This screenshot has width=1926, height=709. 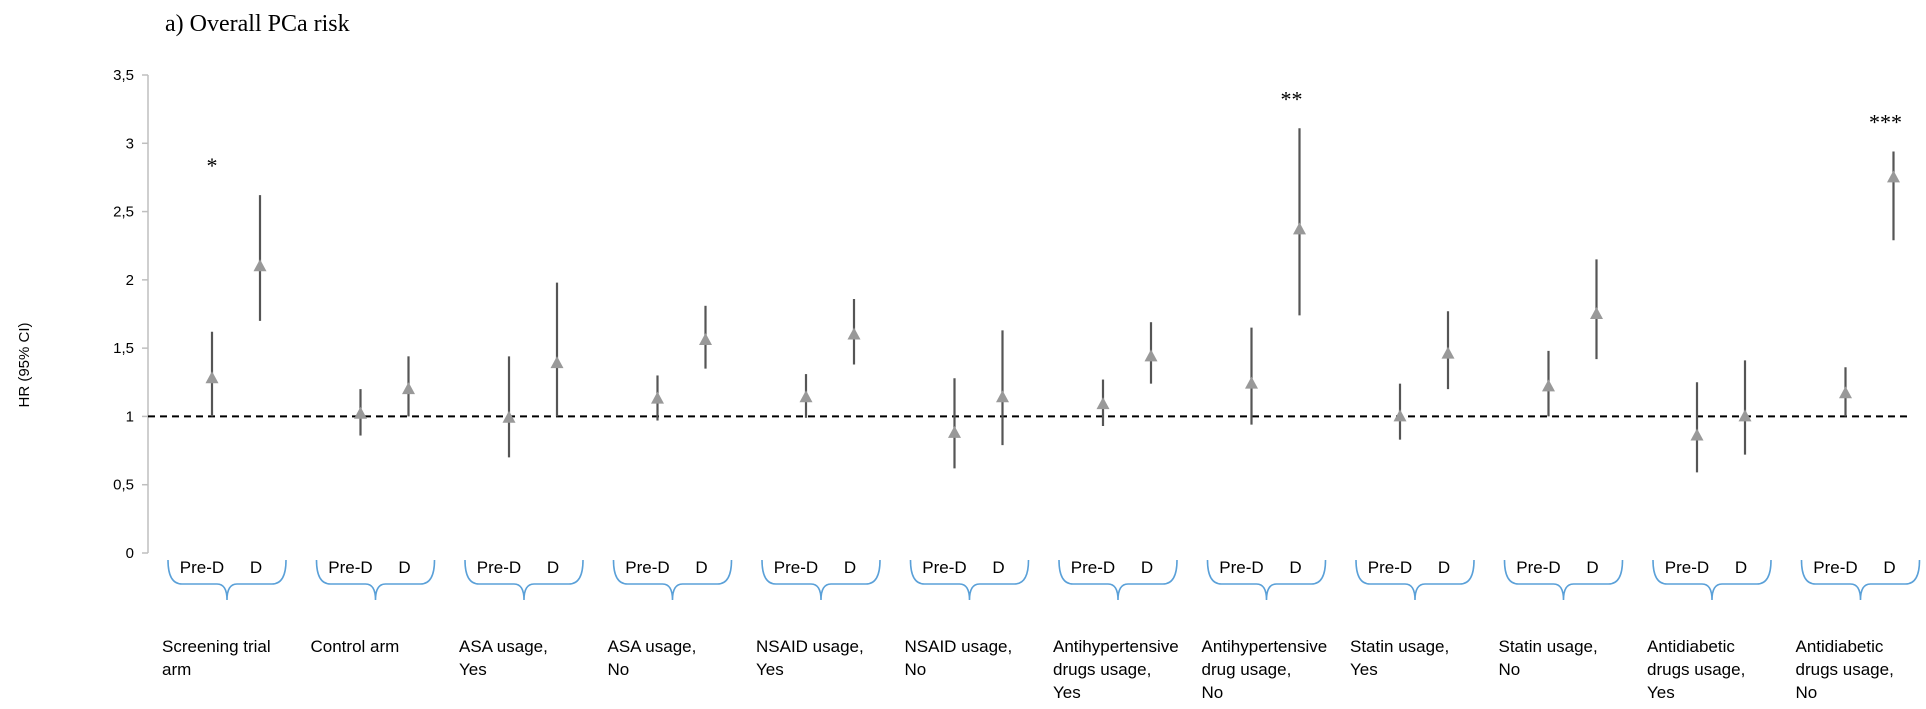 What do you see at coordinates (216, 646) in the screenshot?
I see `group-label: Screening trial` at bounding box center [216, 646].